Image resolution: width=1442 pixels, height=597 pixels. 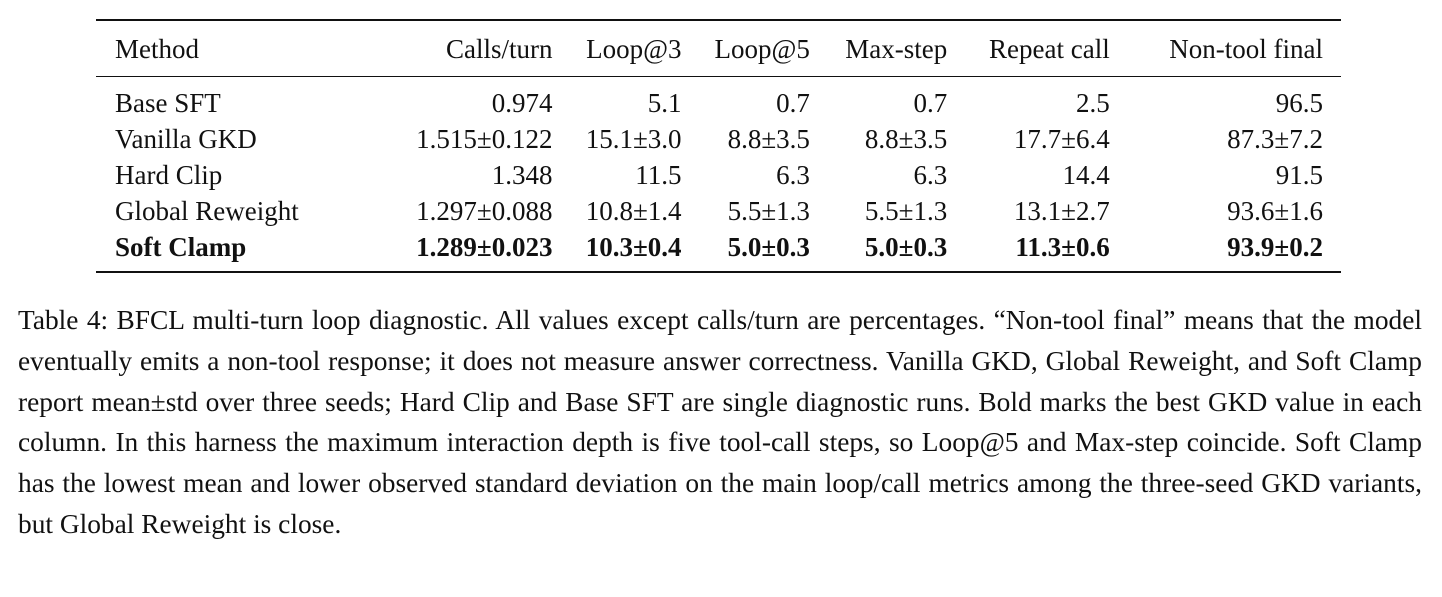 What do you see at coordinates (793, 175) in the screenshot?
I see `cell-loop-5: 6.3` at bounding box center [793, 175].